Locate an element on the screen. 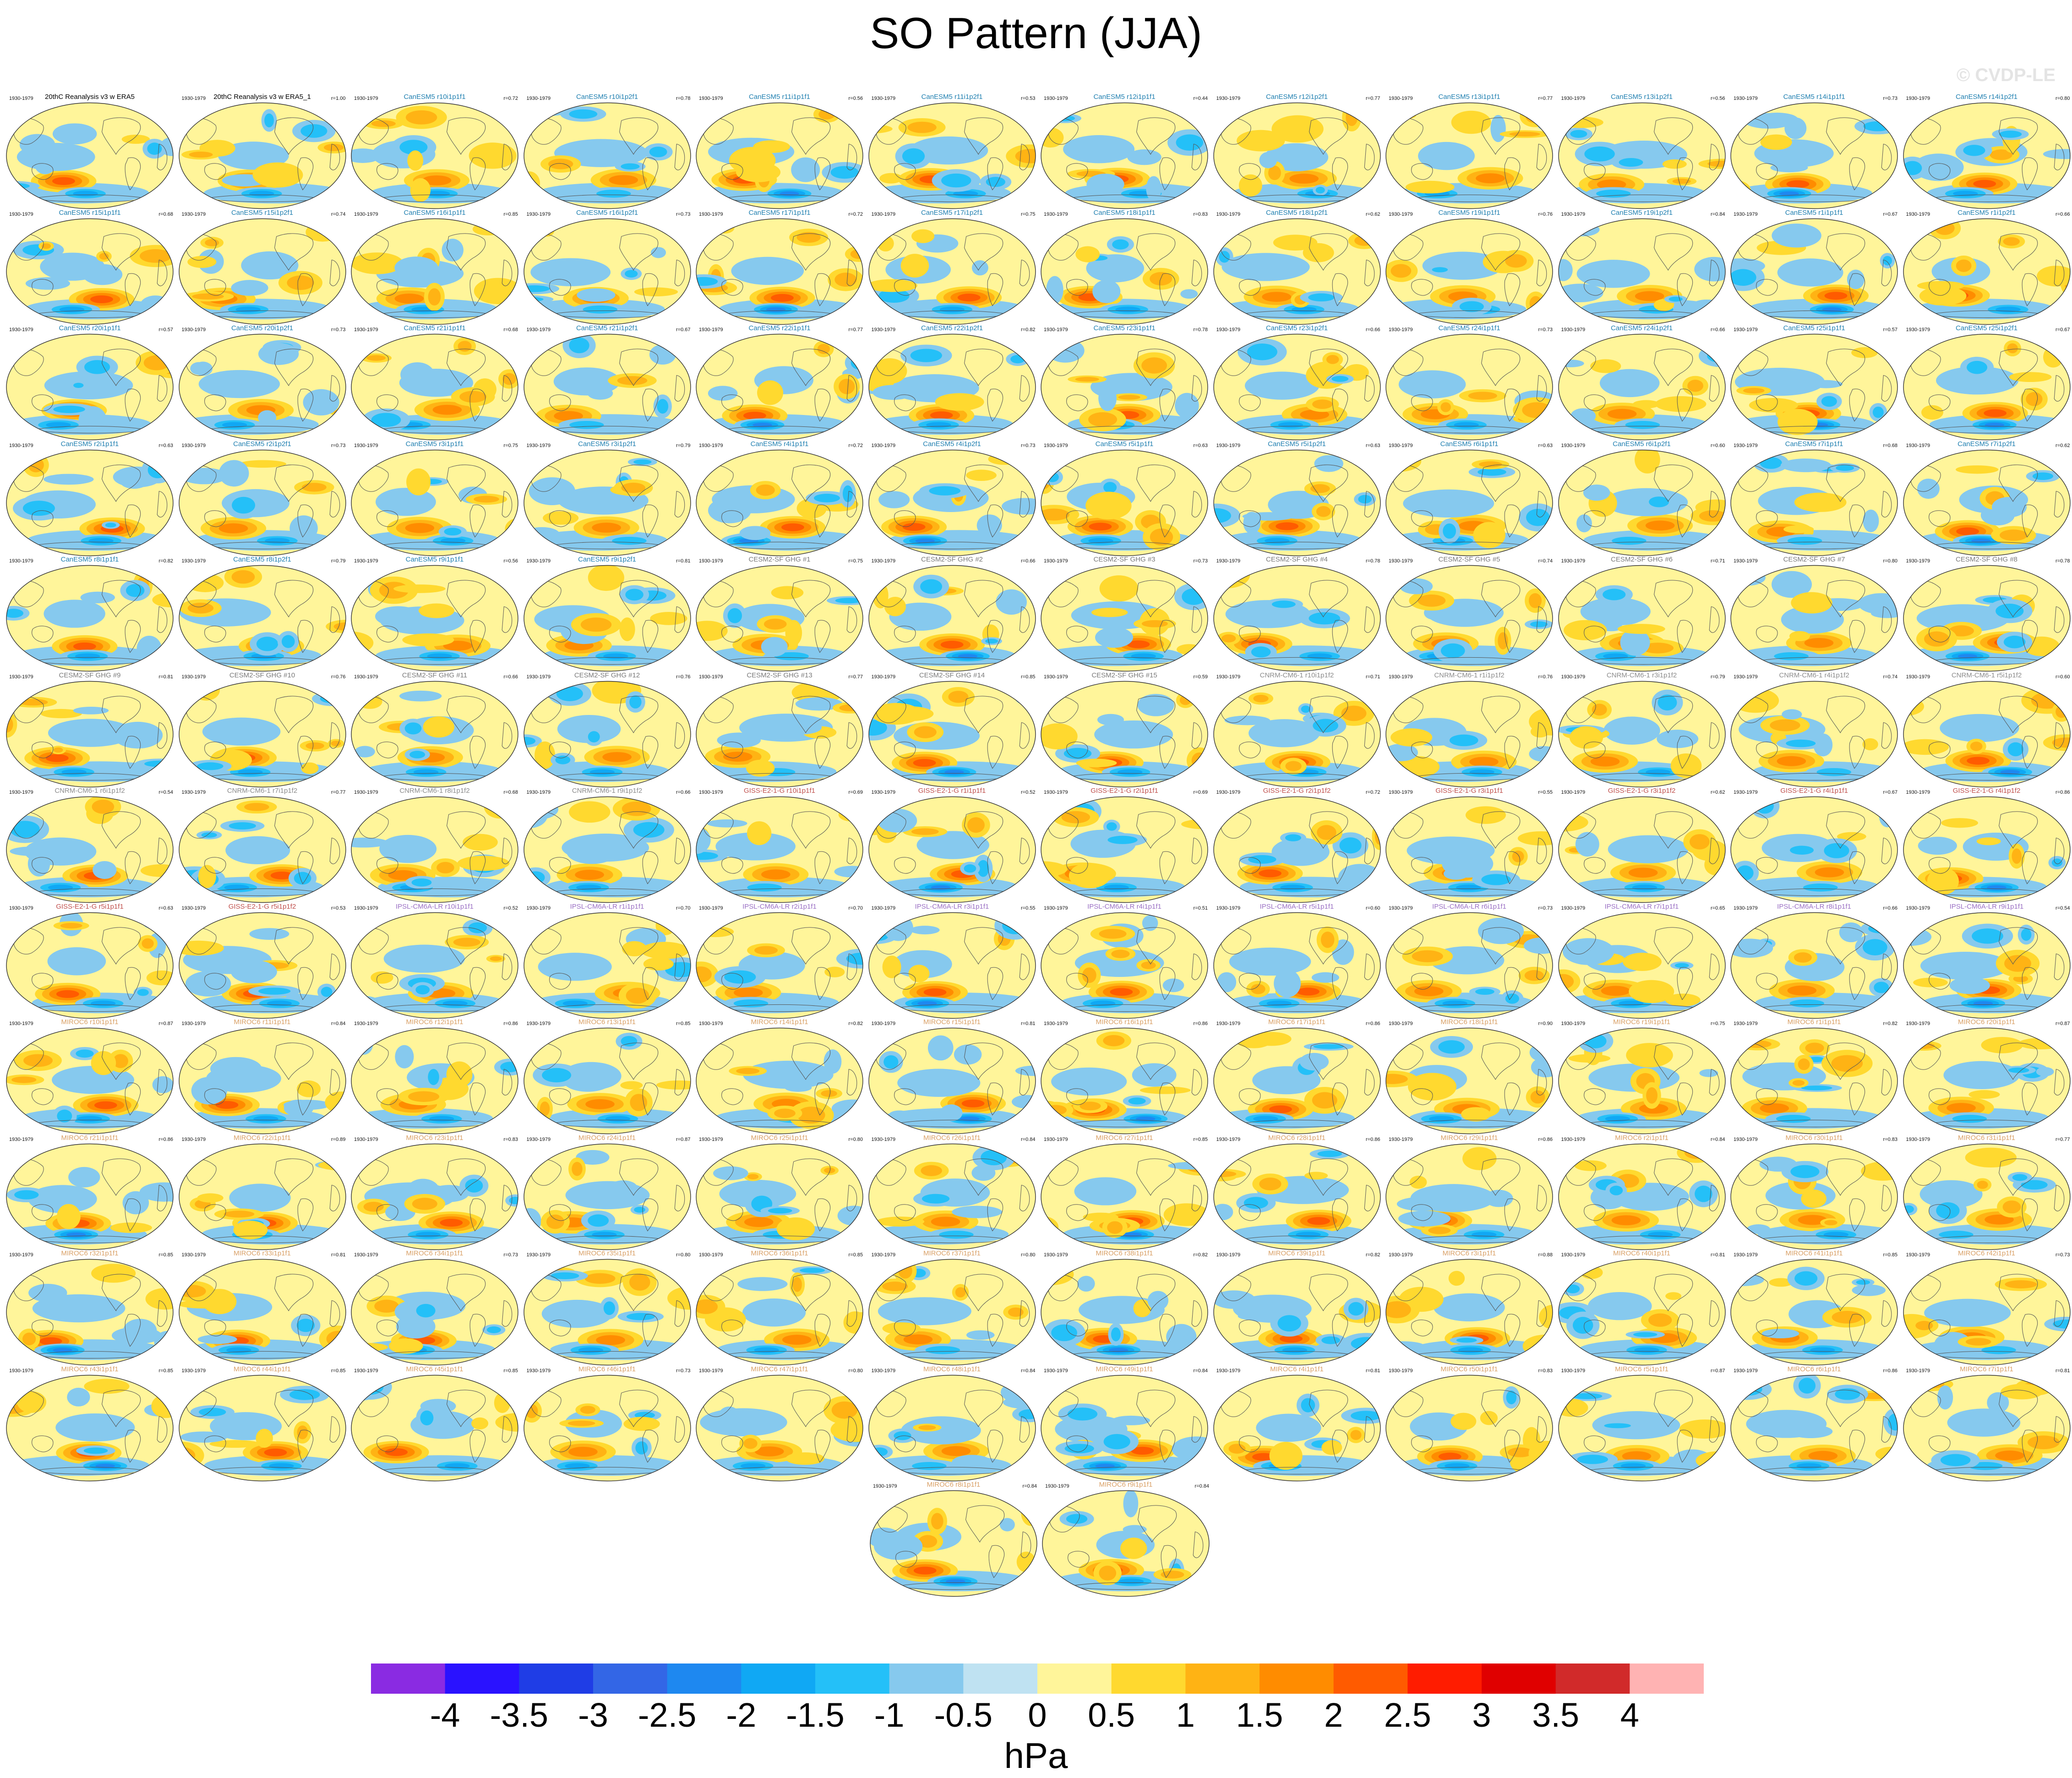 This screenshot has width=2072, height=1778. panel-title: MIROC6 r28i1p1f1 is located at coordinates (1297, 1138).